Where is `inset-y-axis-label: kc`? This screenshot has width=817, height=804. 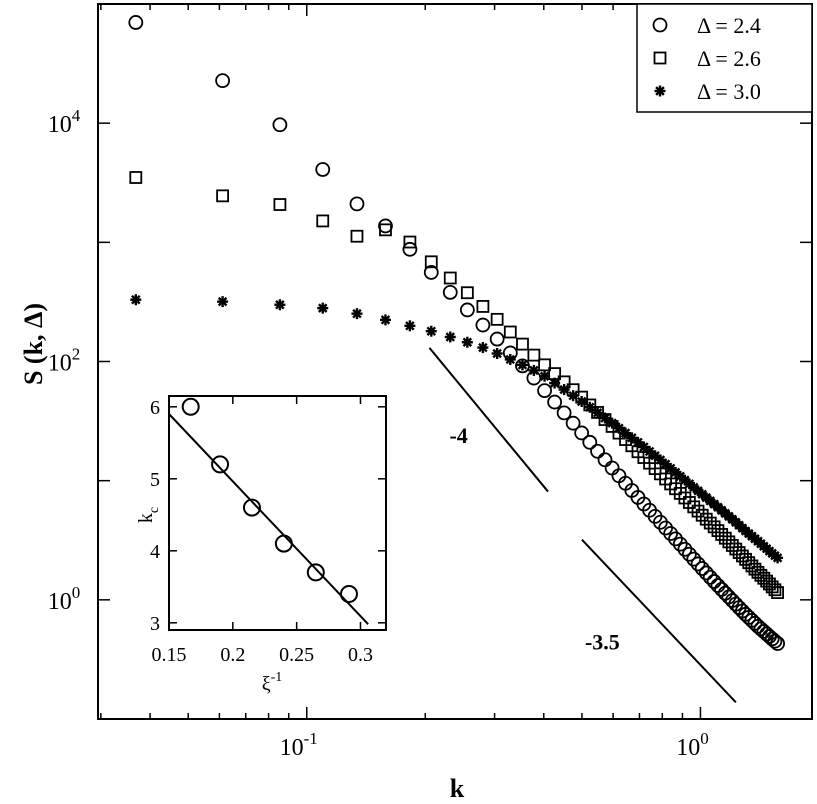 inset-y-axis-label: kc is located at coordinates (148, 515).